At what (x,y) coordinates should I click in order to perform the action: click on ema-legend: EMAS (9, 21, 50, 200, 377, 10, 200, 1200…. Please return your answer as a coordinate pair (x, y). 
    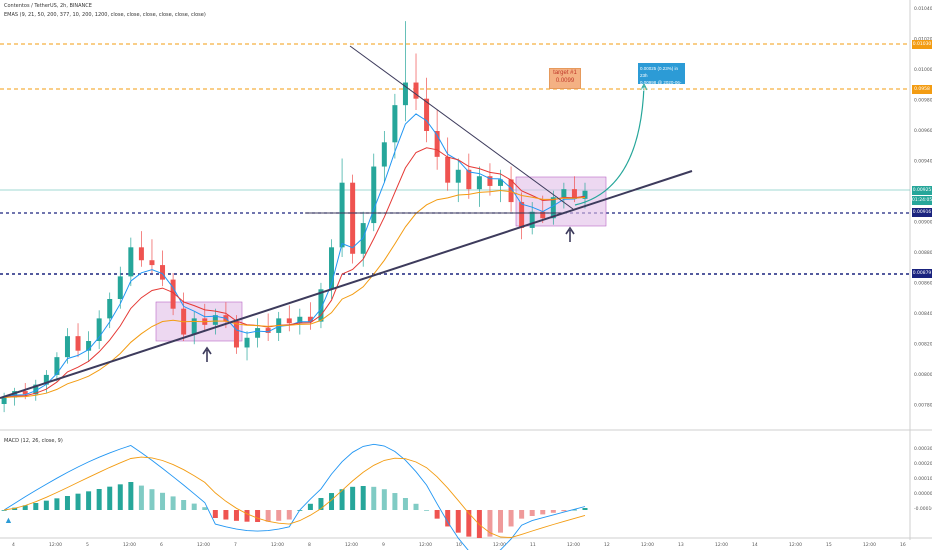
    Looking at the image, I should click on (105, 15).